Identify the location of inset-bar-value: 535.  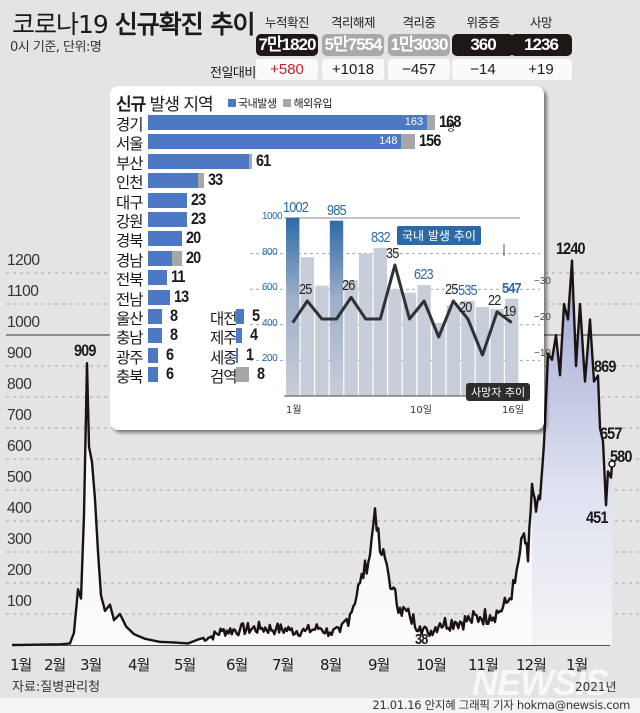
(468, 290).